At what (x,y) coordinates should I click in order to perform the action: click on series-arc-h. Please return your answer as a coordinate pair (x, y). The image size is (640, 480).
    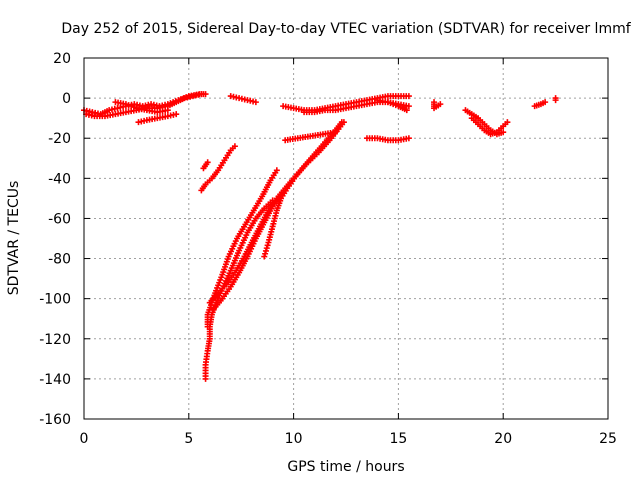
    Looking at the image, I should click on (387, 139).